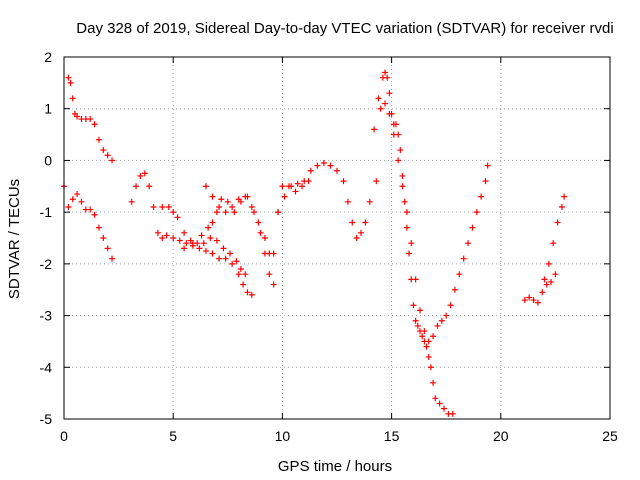 The width and height of the screenshot is (640, 480). What do you see at coordinates (335, 466) in the screenshot?
I see `x-axis-title: GPS time / hours` at bounding box center [335, 466].